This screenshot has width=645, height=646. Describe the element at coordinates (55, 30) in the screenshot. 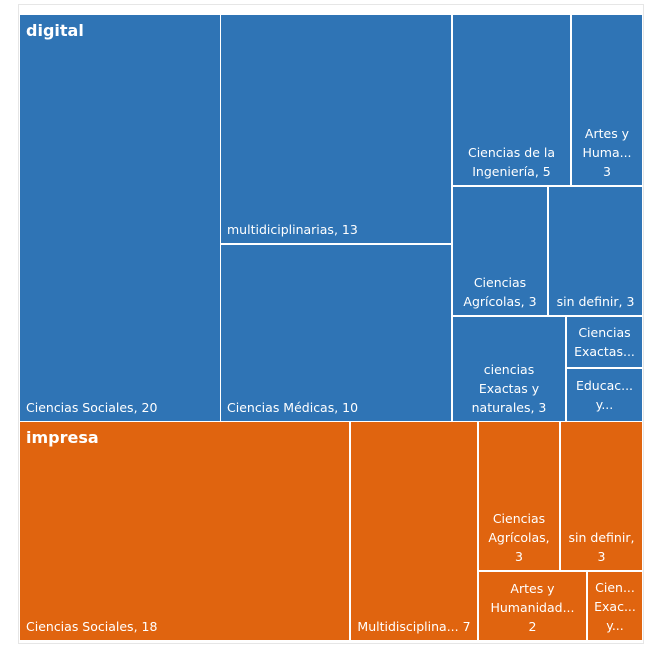

I see `group-title: digital` at that location.